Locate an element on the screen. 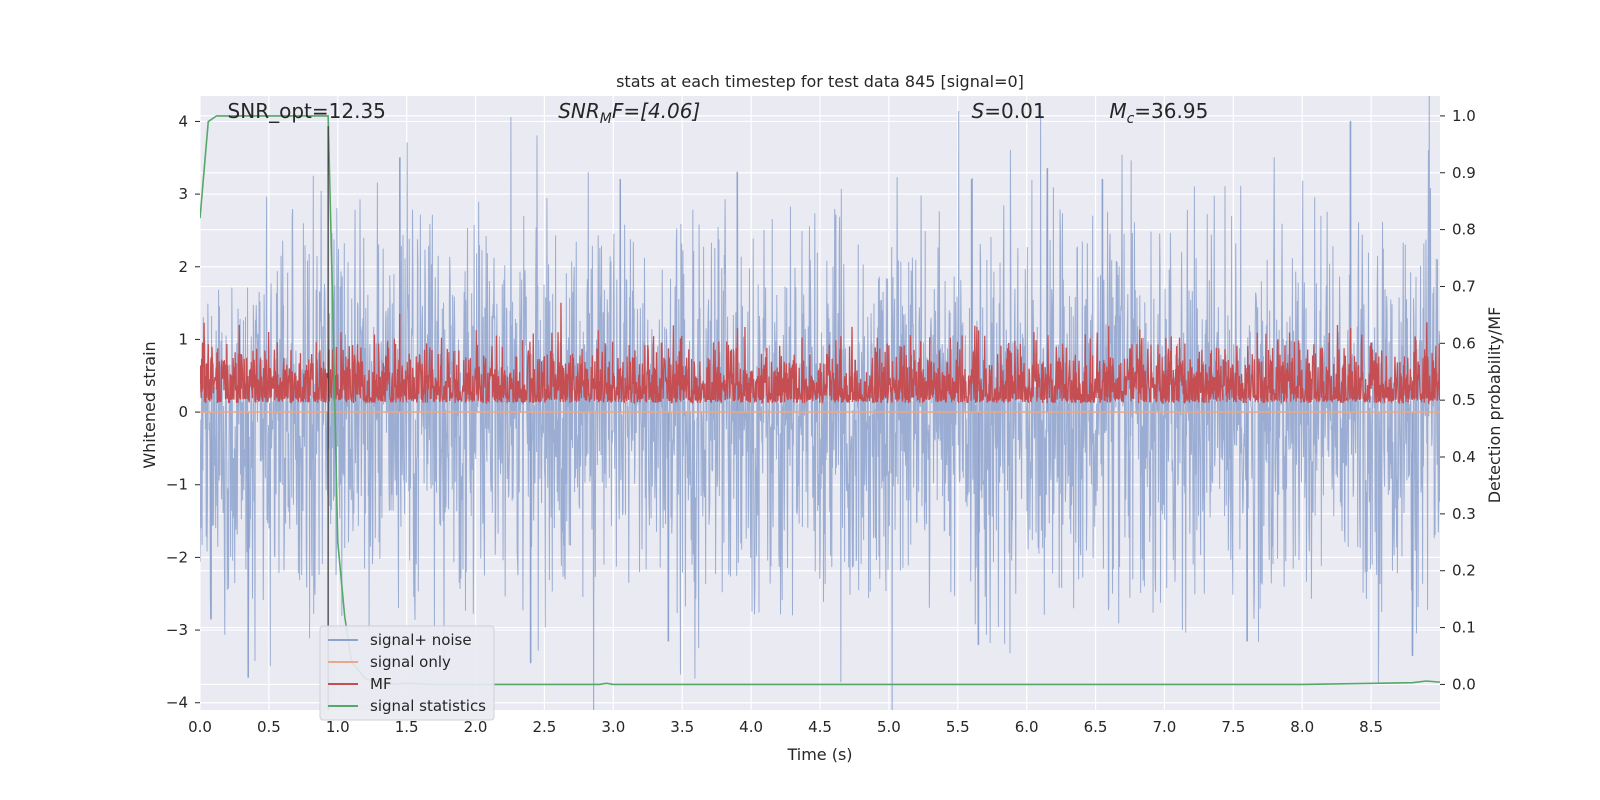  y2-tick-label: 0.9 is located at coordinates (1464, 173).